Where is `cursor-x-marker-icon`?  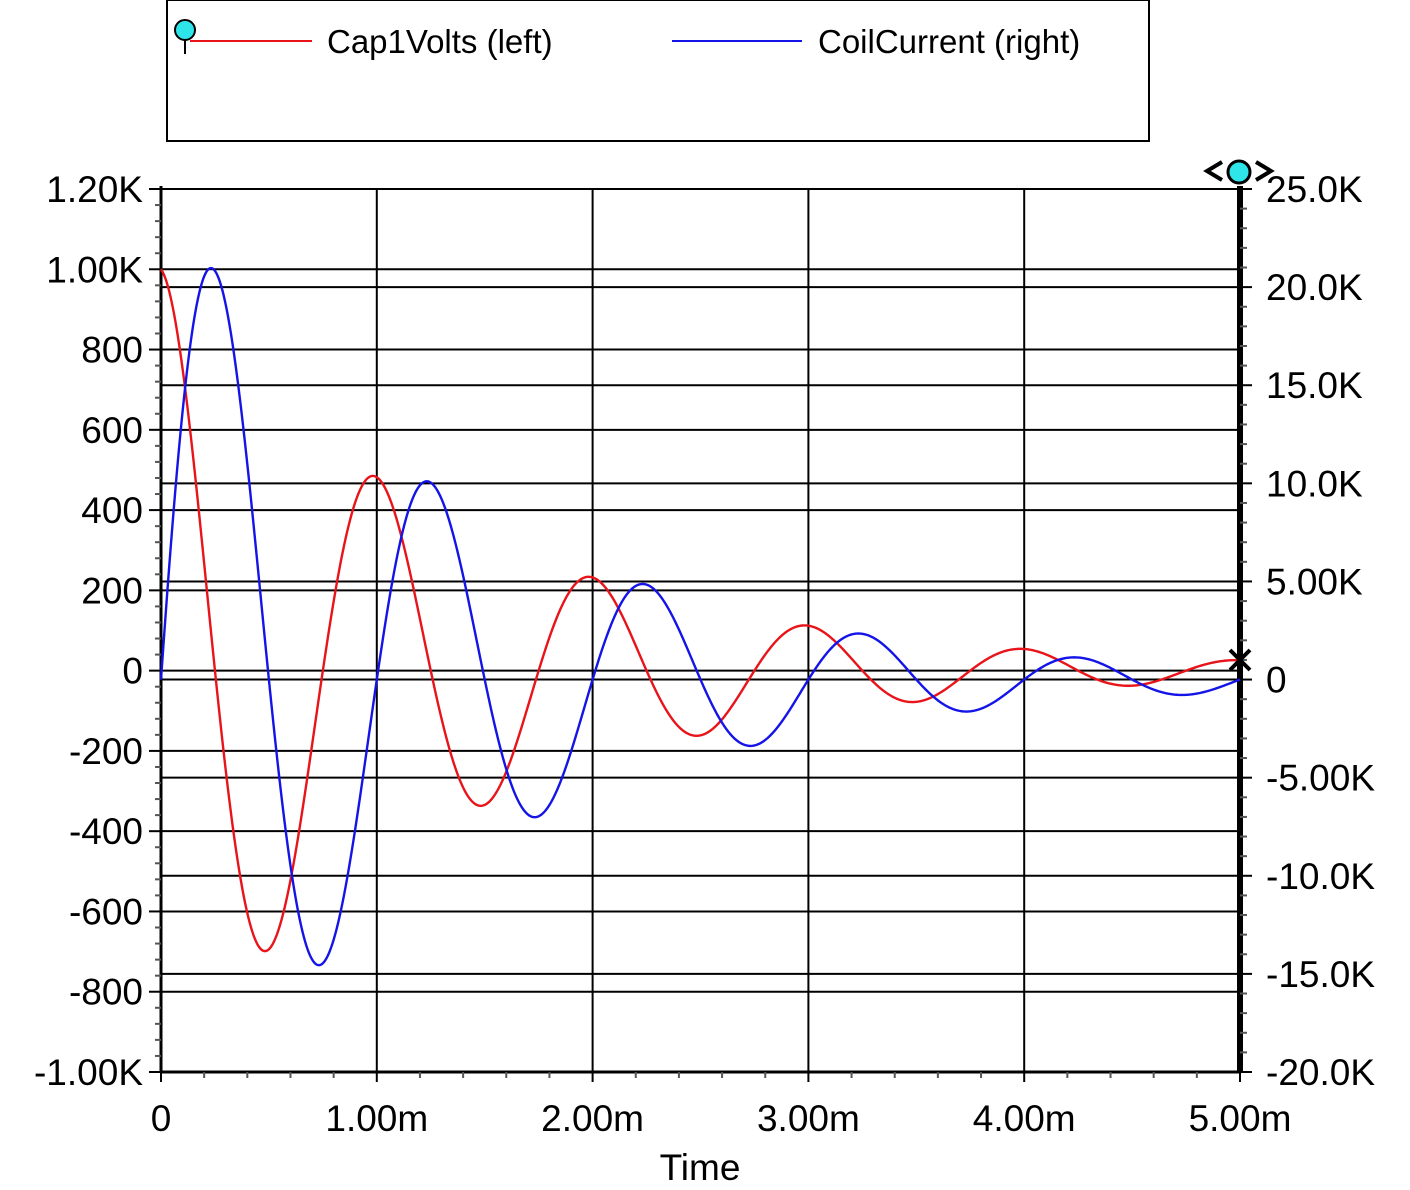
cursor-x-marker-icon is located at coordinates (1240, 660).